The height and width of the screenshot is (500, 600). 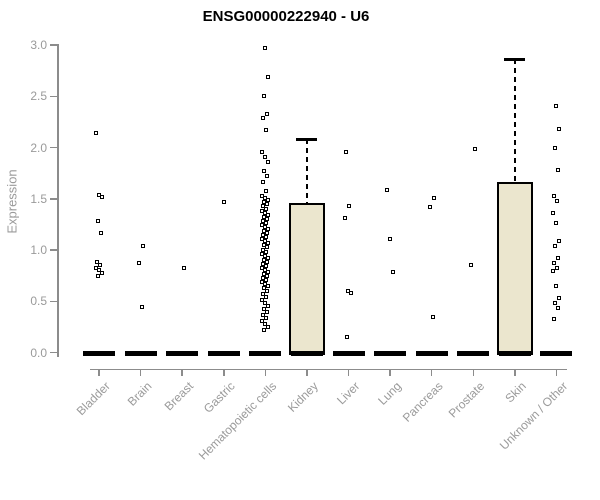 I want to click on box-rect, so click(x=306, y=279).